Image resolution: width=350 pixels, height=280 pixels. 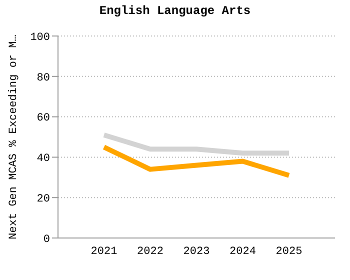 What do you see at coordinates (43, 78) in the screenshot?
I see `y-tick-label: 80` at bounding box center [43, 78].